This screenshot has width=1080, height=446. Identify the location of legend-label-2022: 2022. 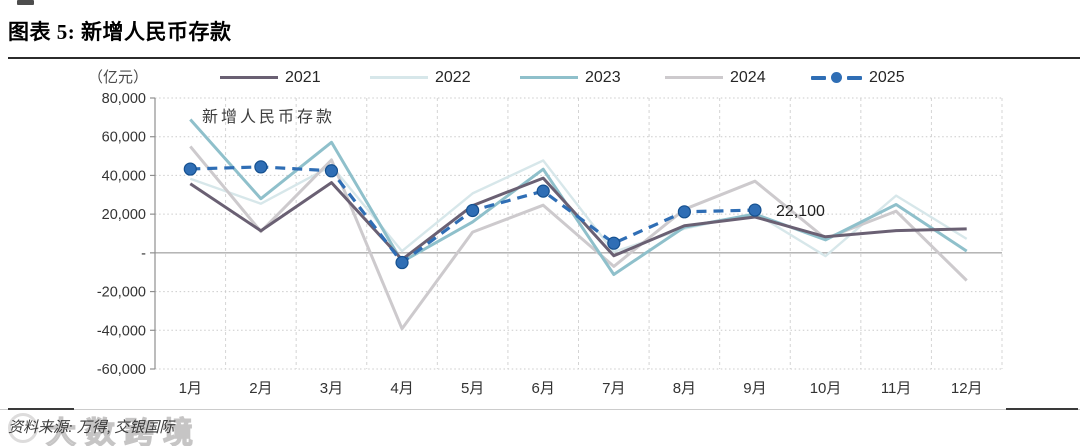
(453, 77).